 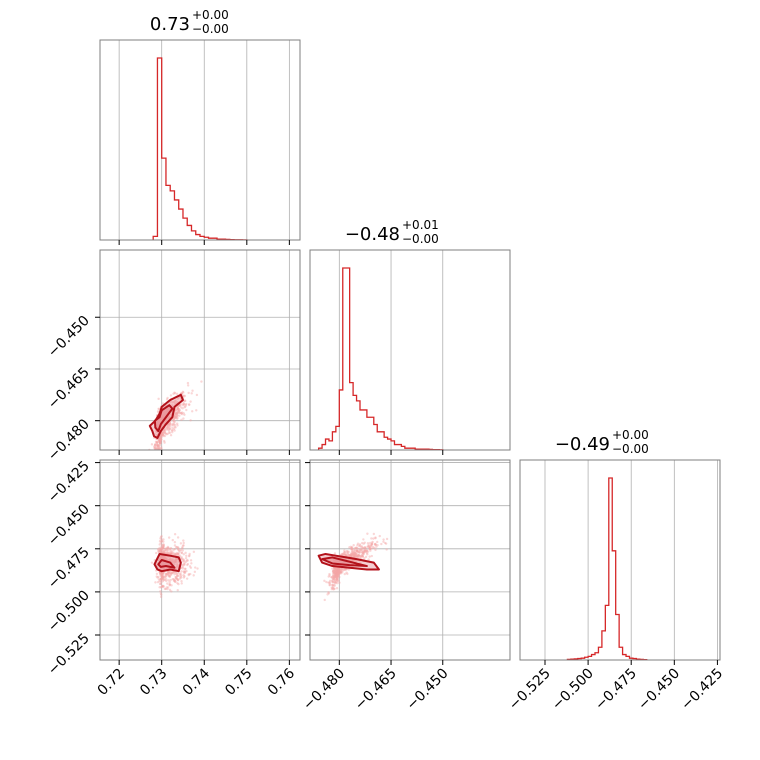 What do you see at coordinates (410, 562) in the screenshot?
I see `2d-panel-1-2` at bounding box center [410, 562].